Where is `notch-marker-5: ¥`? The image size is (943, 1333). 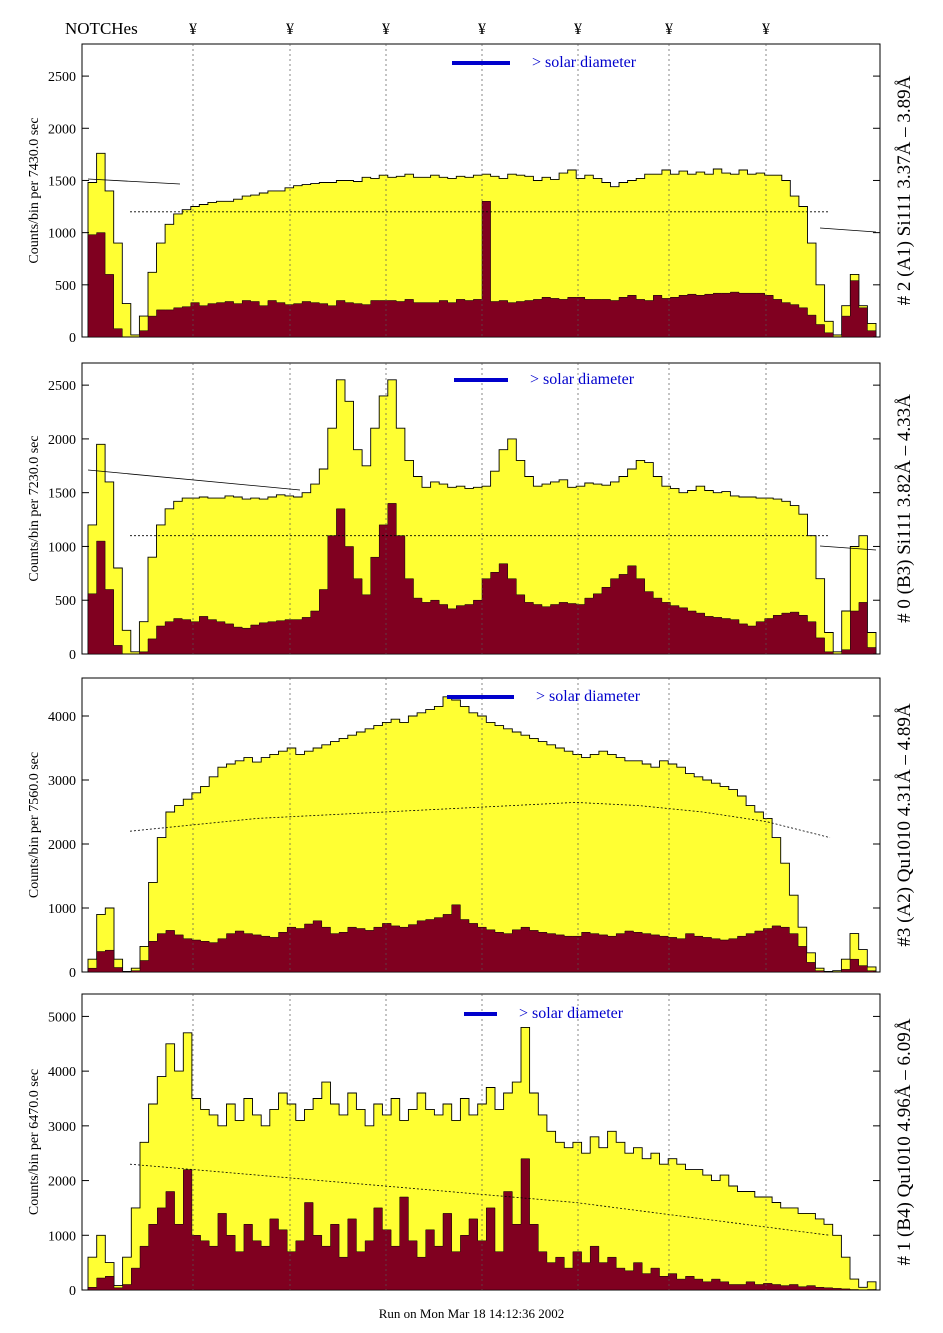 notch-marker-5: ¥ is located at coordinates (669, 29).